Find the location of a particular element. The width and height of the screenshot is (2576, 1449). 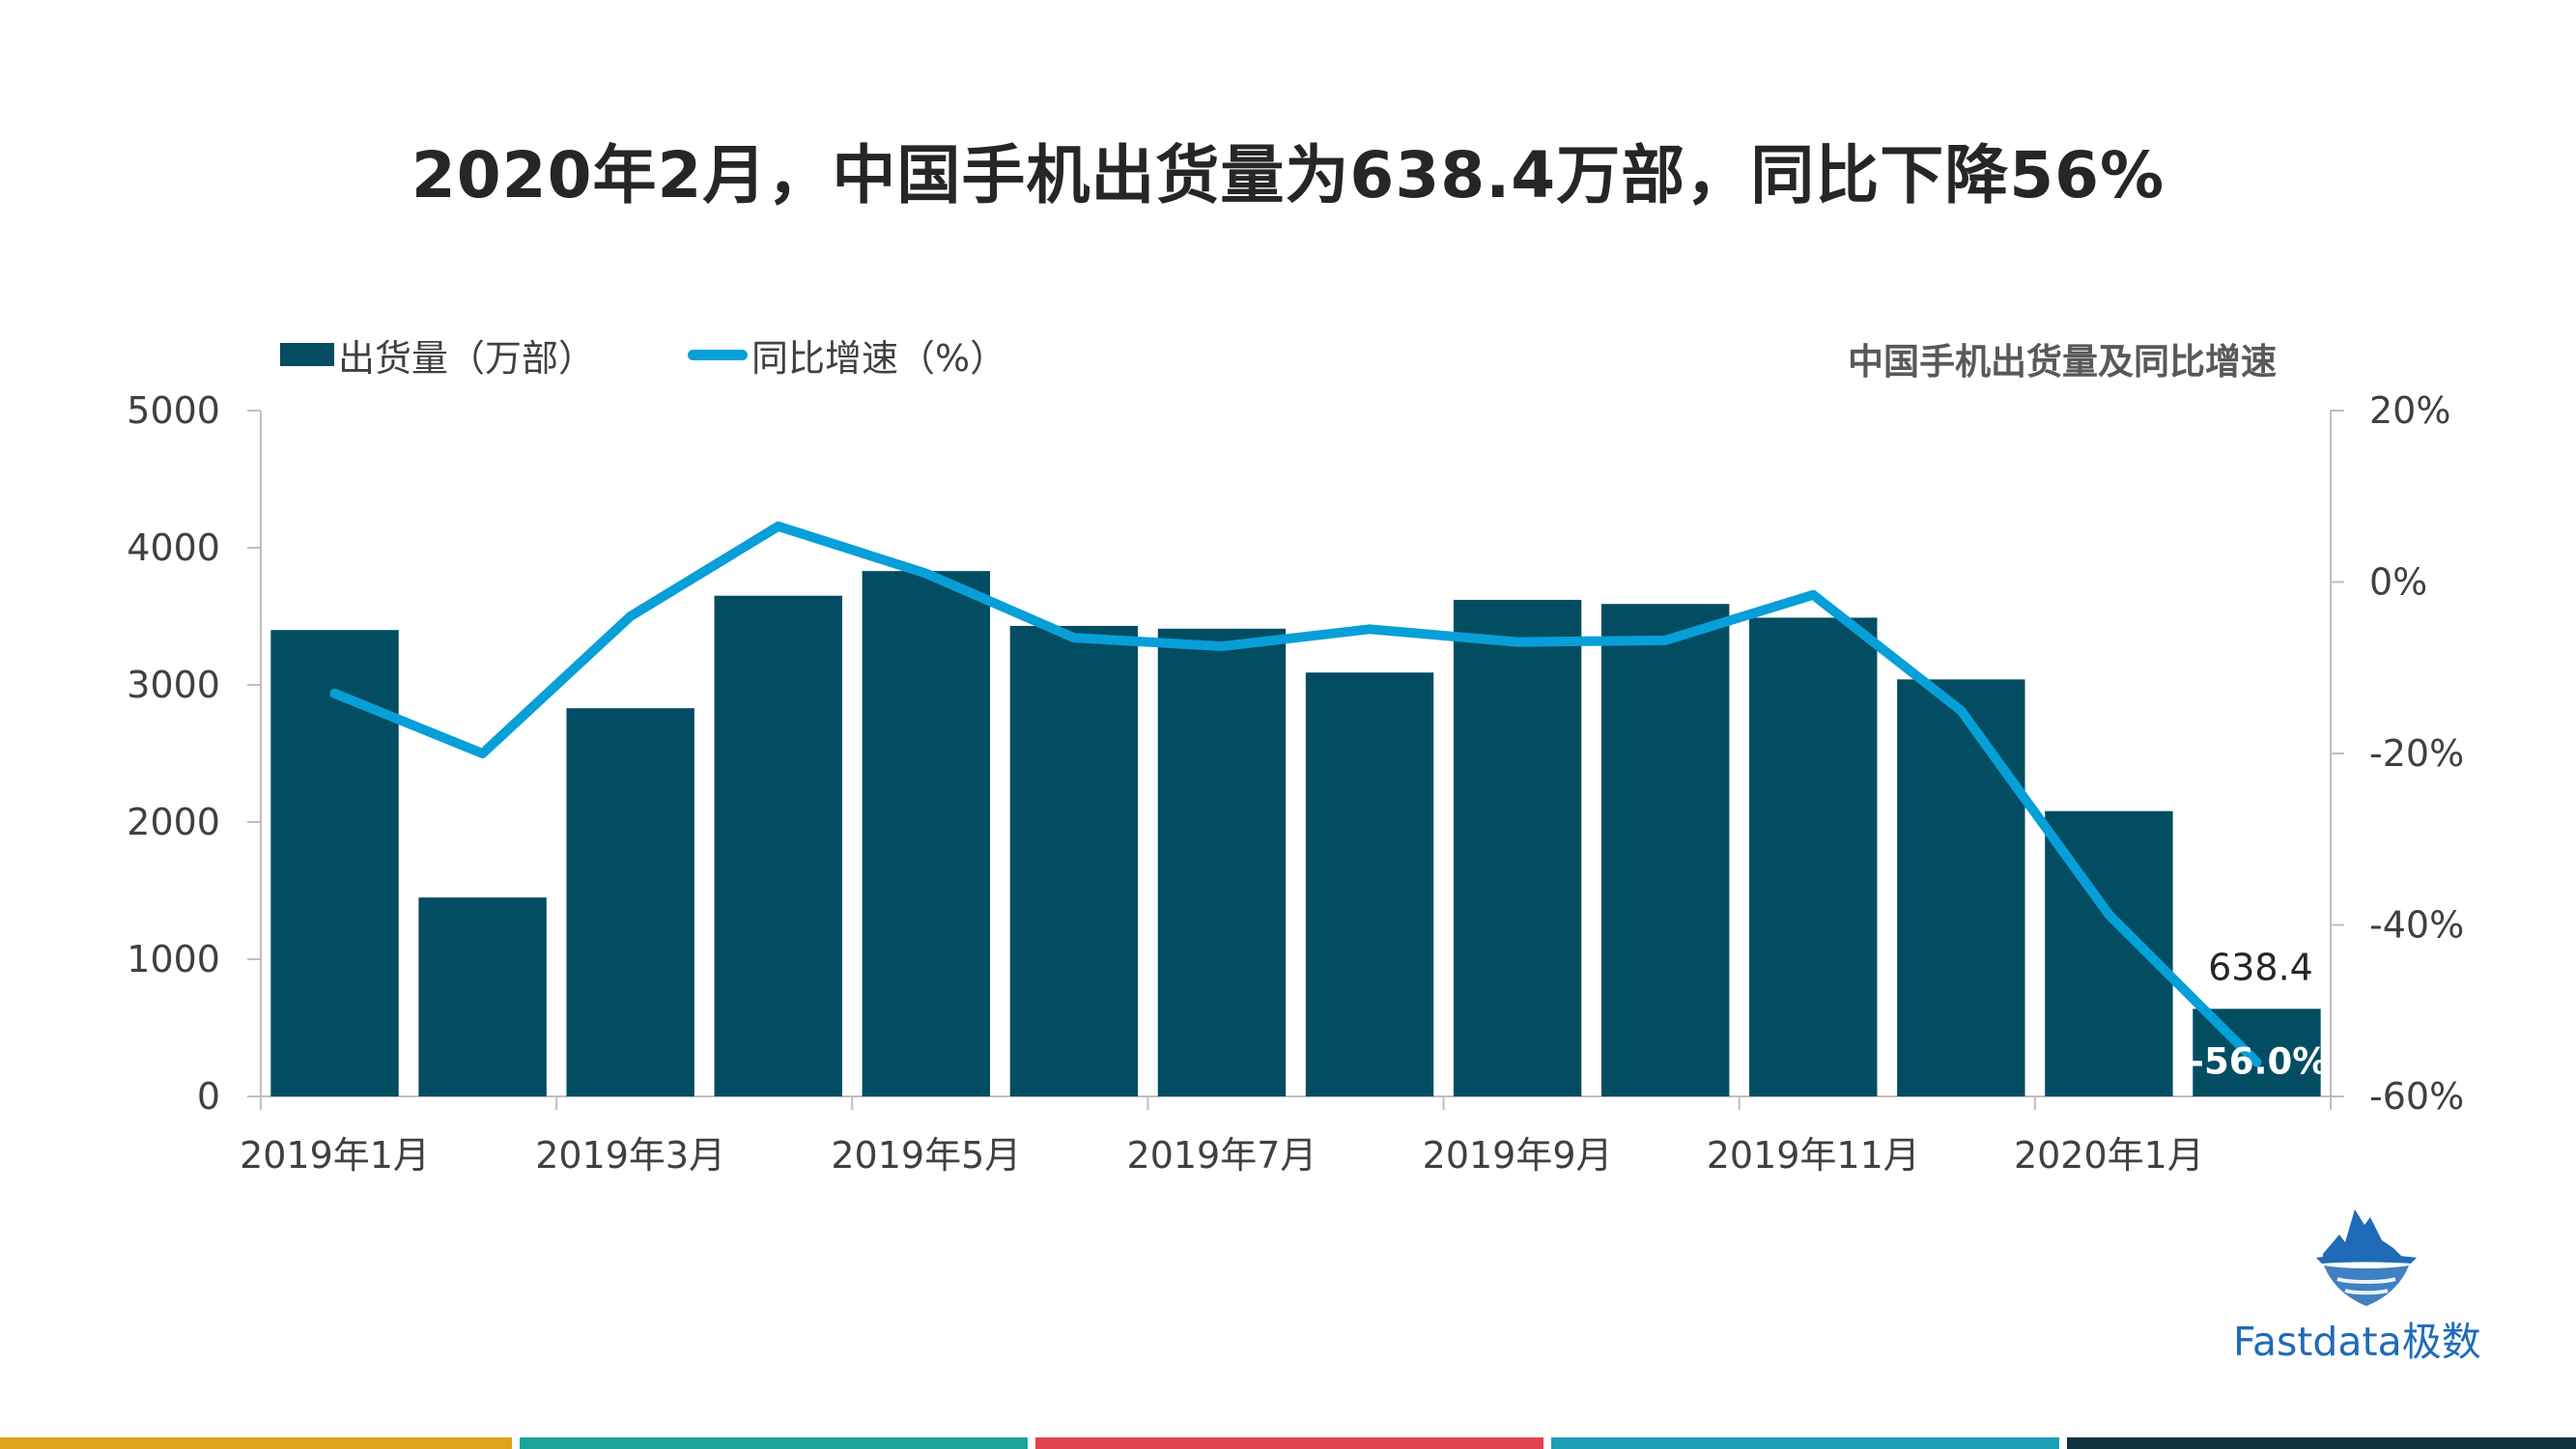

y-right-tick-label: -40% is located at coordinates (2416, 925).